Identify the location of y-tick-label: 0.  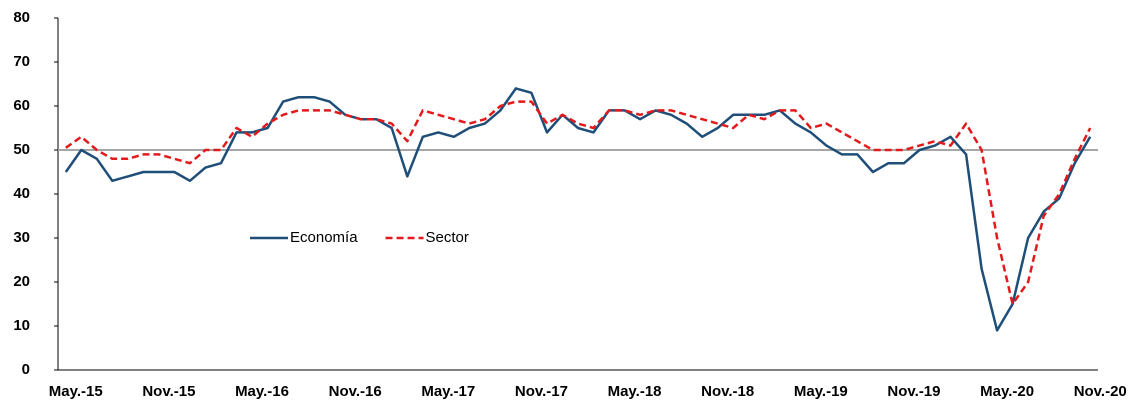
(26, 369).